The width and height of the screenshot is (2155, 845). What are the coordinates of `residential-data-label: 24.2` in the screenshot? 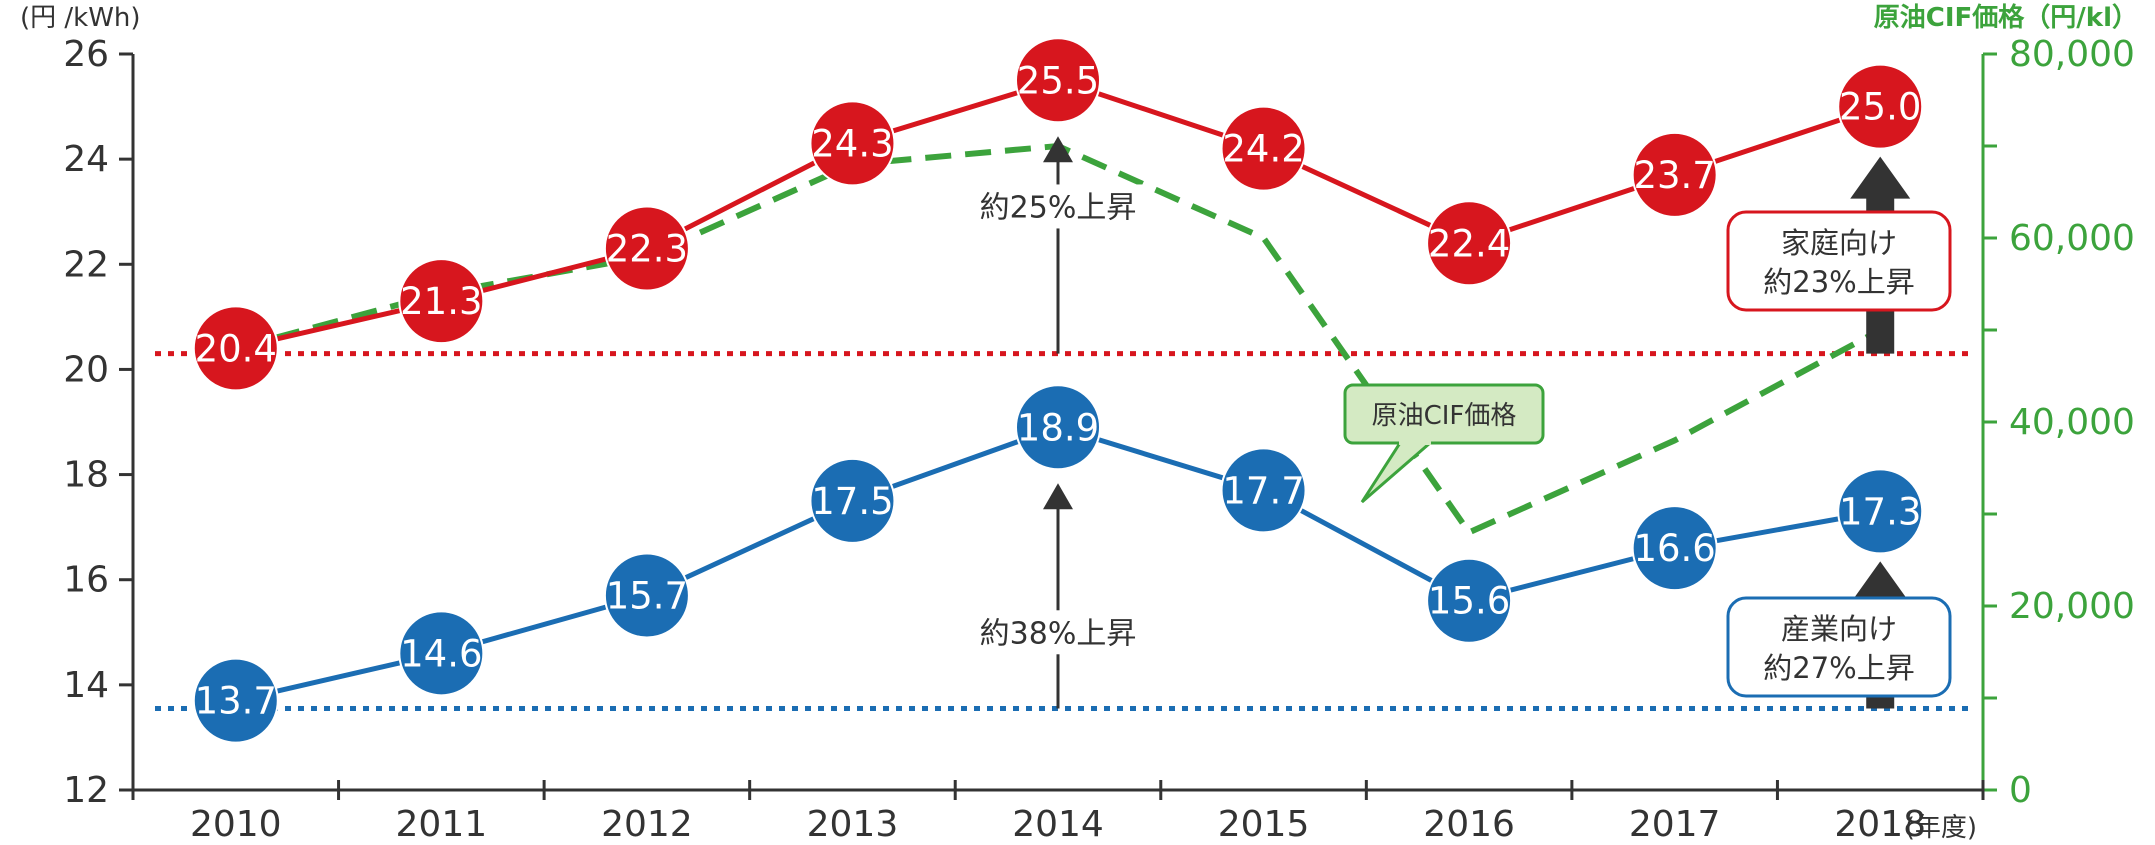 It's located at (1263, 149).